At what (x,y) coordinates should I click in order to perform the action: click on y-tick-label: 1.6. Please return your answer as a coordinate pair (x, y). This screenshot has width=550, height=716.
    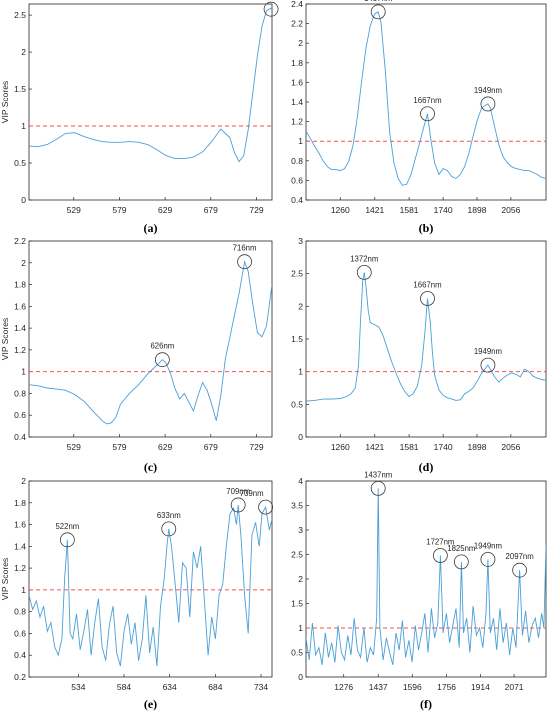
    Looking at the image, I should click on (20, 306).